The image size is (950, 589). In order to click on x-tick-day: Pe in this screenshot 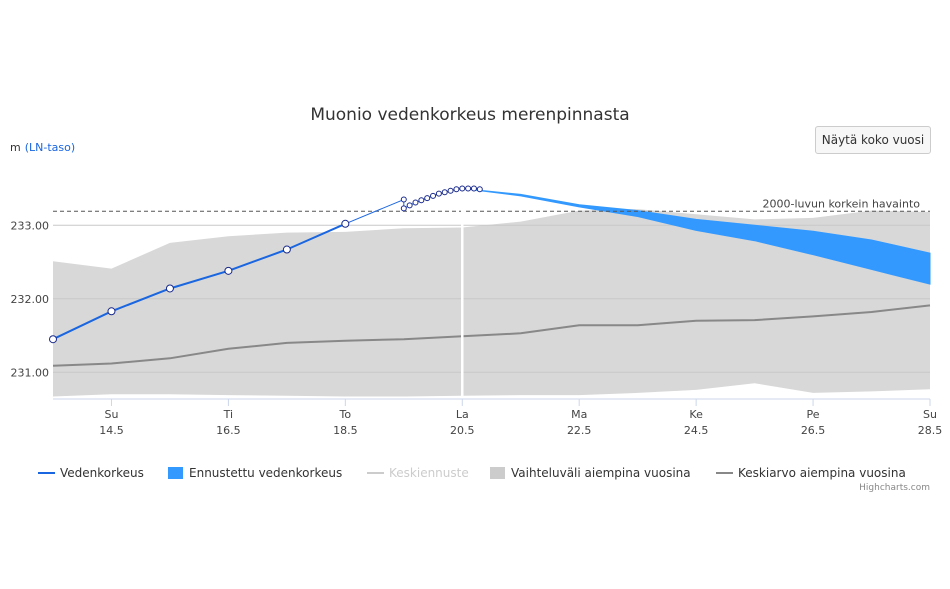, I will do `click(813, 414)`.